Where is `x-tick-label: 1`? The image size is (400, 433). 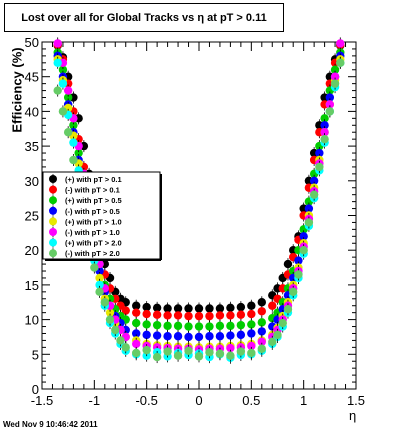 x-tick-label: 1 is located at coordinates (303, 400).